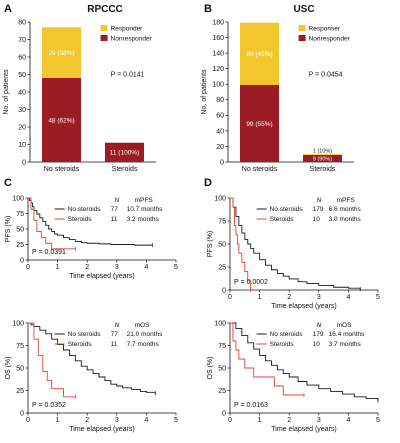 The width and height of the screenshot is (400, 443). Describe the element at coordinates (61, 120) in the screenshot. I see `bar-data-label: 48 (62%)` at that location.